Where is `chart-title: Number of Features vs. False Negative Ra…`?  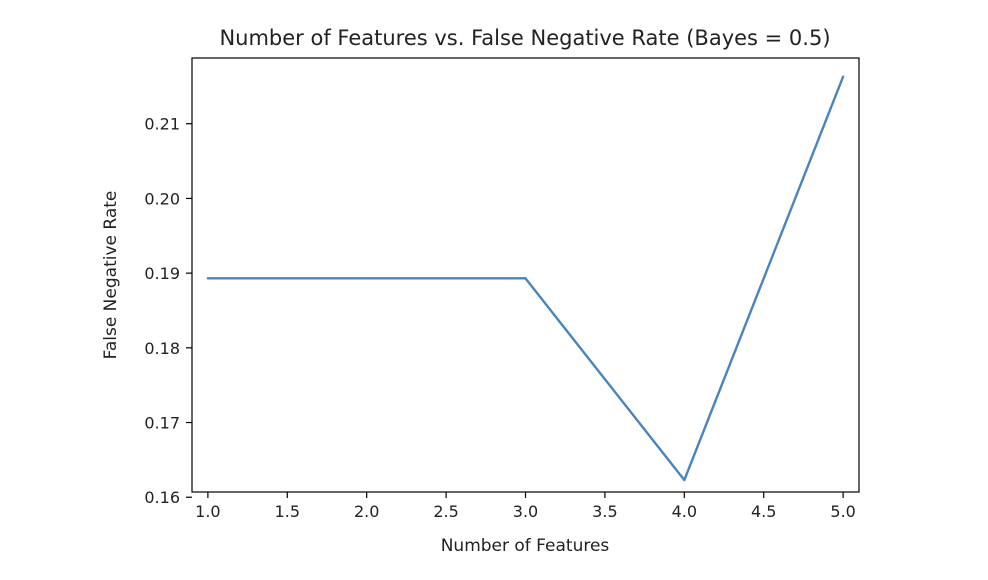 chart-title: Number of Features vs. False Negative Ra… is located at coordinates (524, 38).